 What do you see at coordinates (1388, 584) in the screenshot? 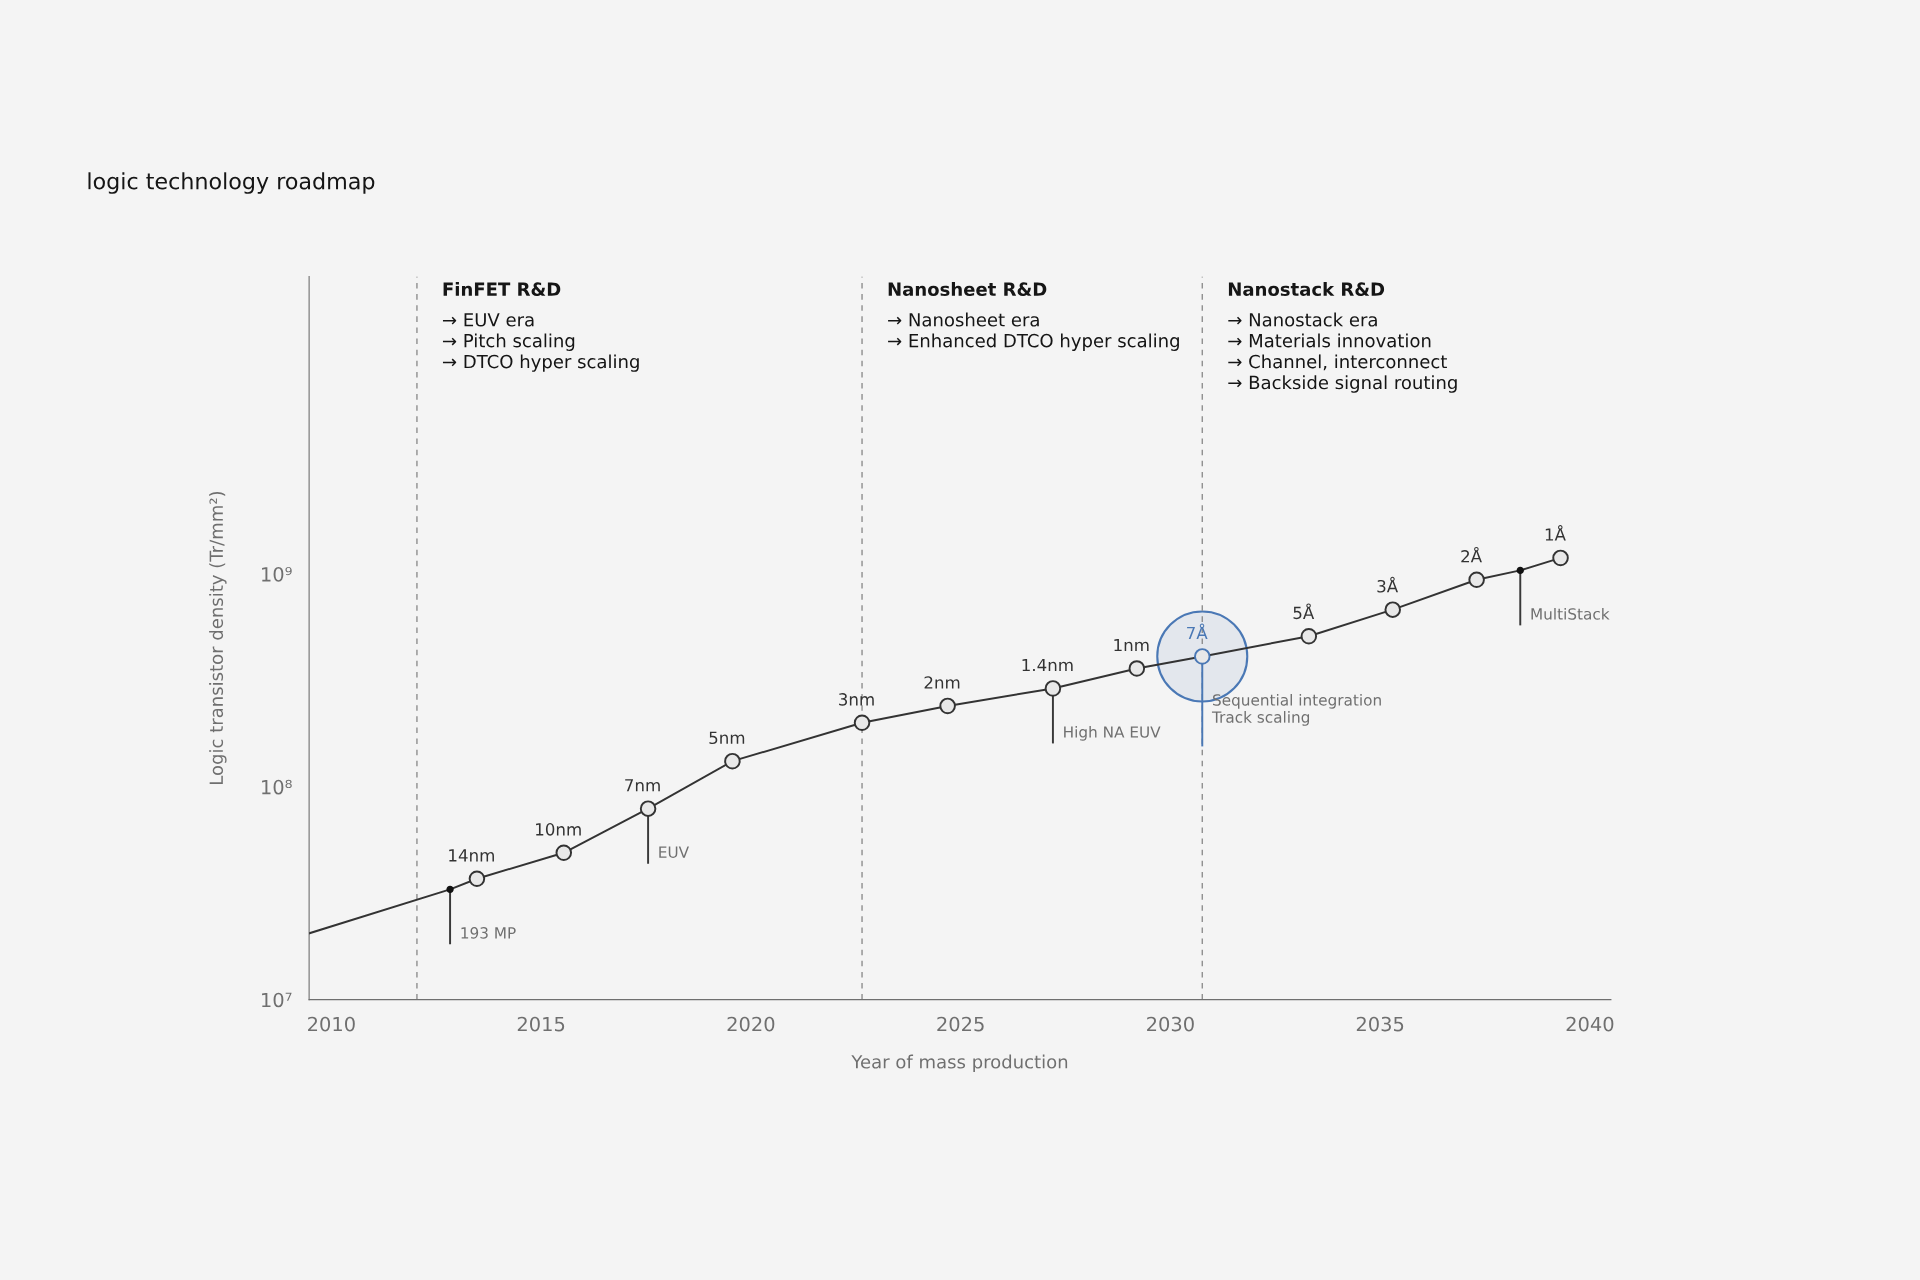
I see `annotation: 3Å` at bounding box center [1388, 584].